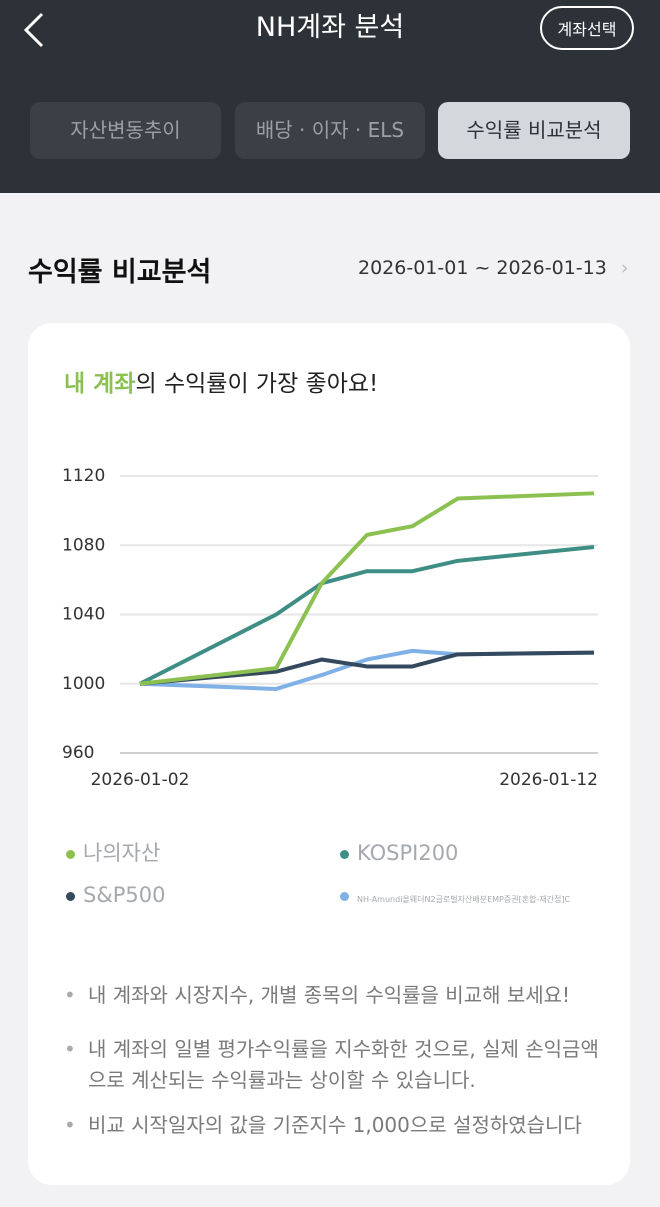  I want to click on note: 내 계좌와 시장지수, 개별 종목의 수익률을 비교해 보세요!, so click(339, 995).